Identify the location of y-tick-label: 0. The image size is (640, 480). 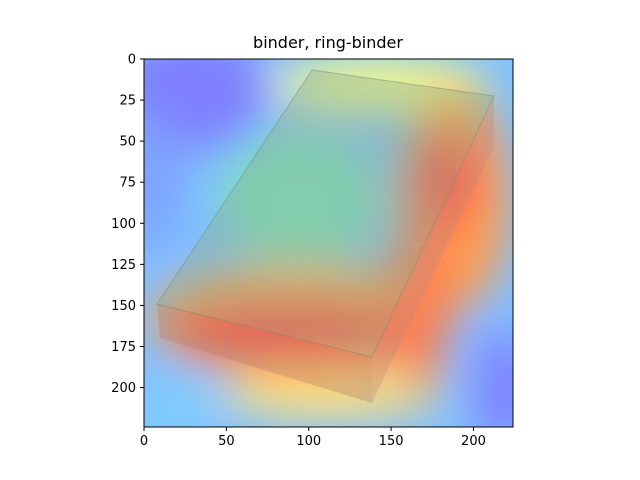
(132, 60).